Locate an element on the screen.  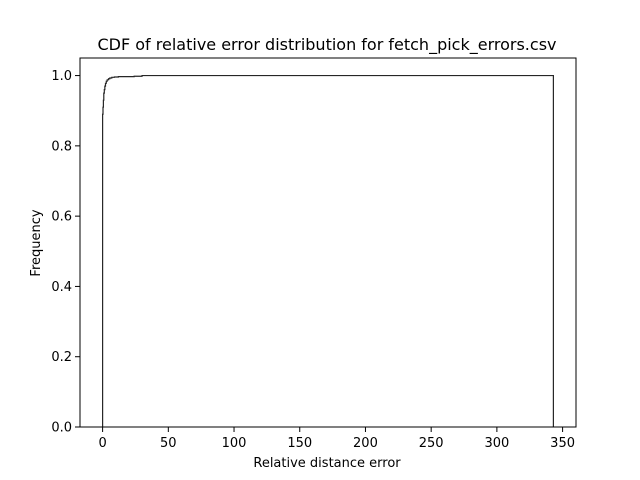
x-tick-label: 0 is located at coordinates (102, 443).